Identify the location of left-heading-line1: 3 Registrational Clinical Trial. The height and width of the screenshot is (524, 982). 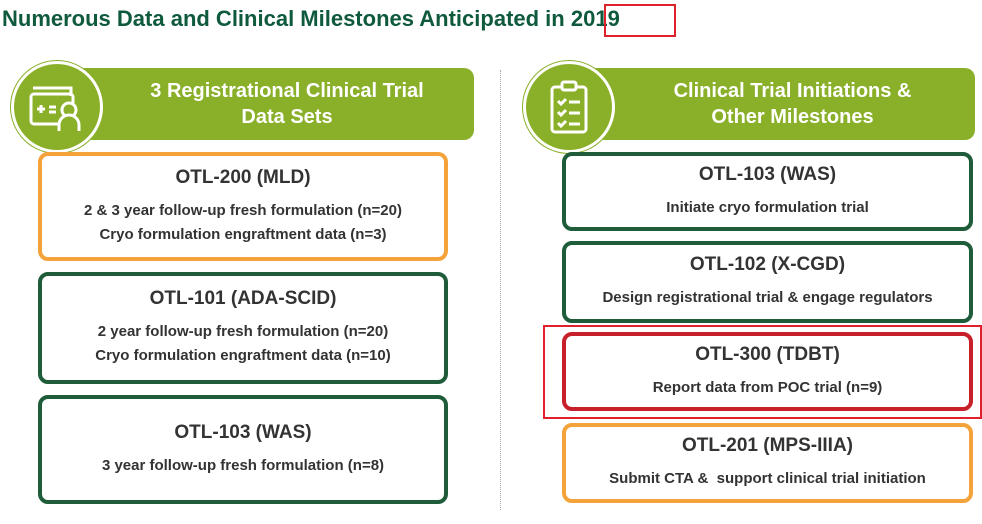
(287, 91).